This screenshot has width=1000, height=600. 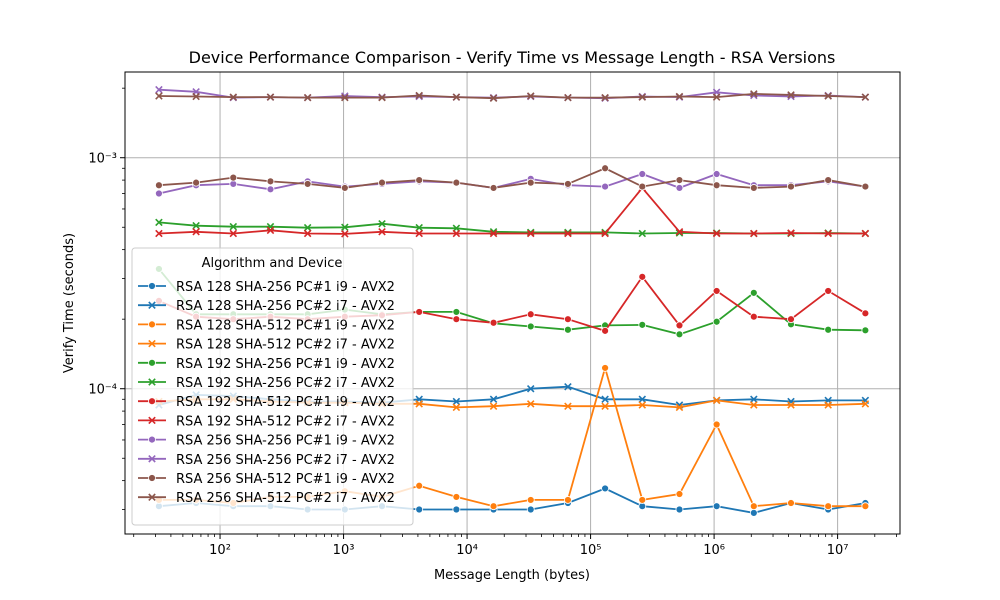 What do you see at coordinates (102, 159) in the screenshot?
I see `y-tick-label: 10⁻³` at bounding box center [102, 159].